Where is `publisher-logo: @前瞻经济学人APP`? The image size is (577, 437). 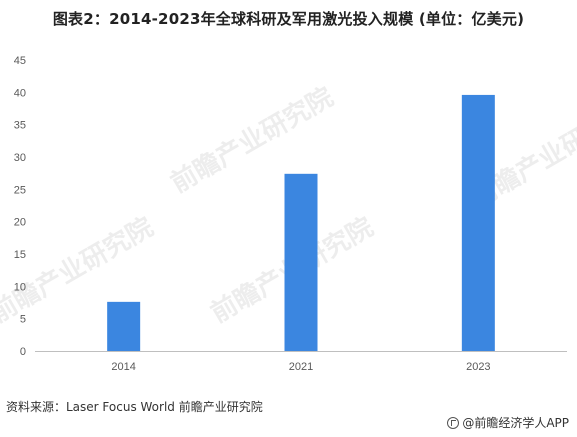
publisher-logo: @前瞻经济学人APP is located at coordinates (508, 422).